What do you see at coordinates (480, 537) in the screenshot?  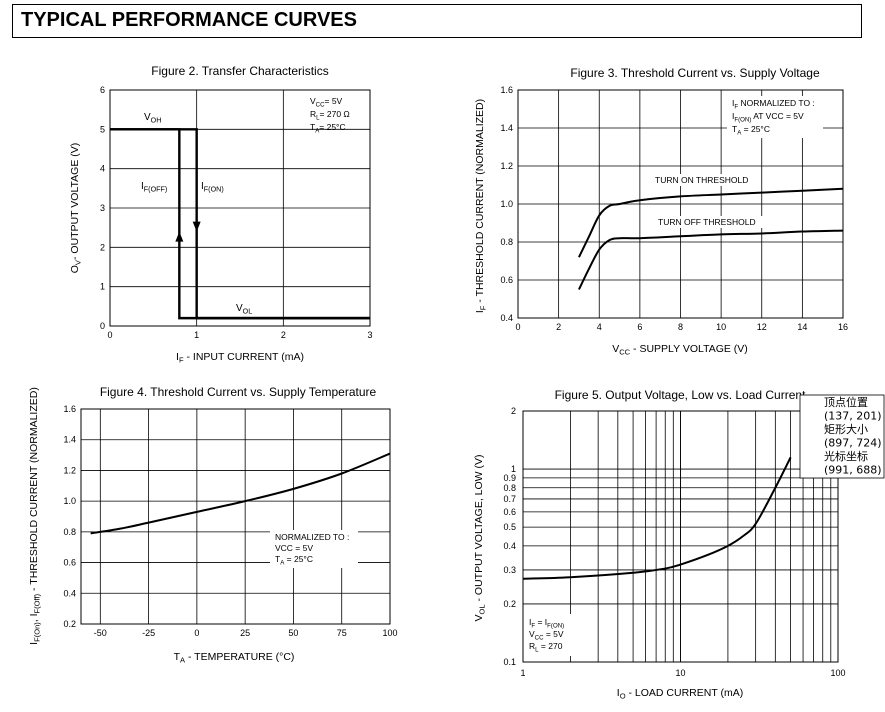 I see `fig5-y-axis-label: VOL - OUTPUT VOLTAGE, LOW (V)` at bounding box center [480, 537].